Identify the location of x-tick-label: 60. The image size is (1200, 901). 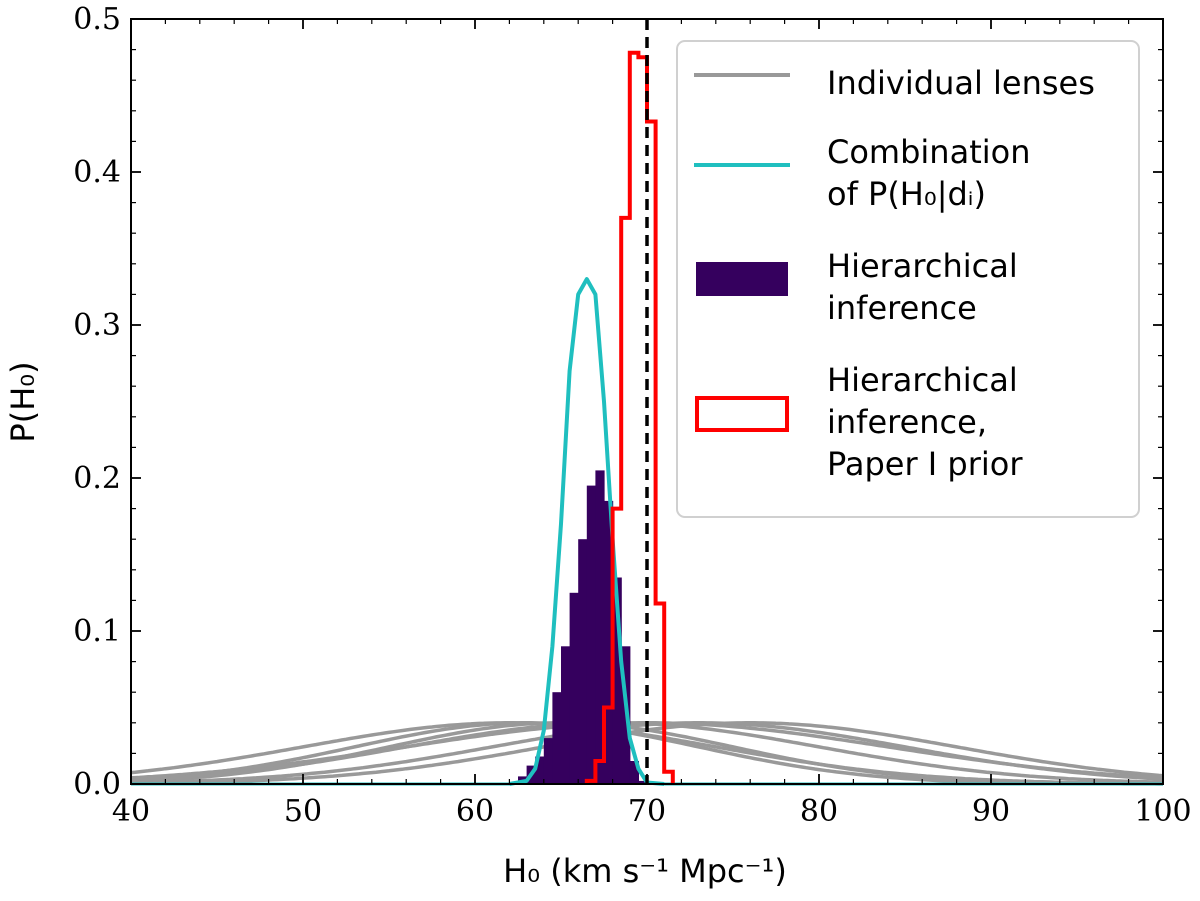
(475, 811).